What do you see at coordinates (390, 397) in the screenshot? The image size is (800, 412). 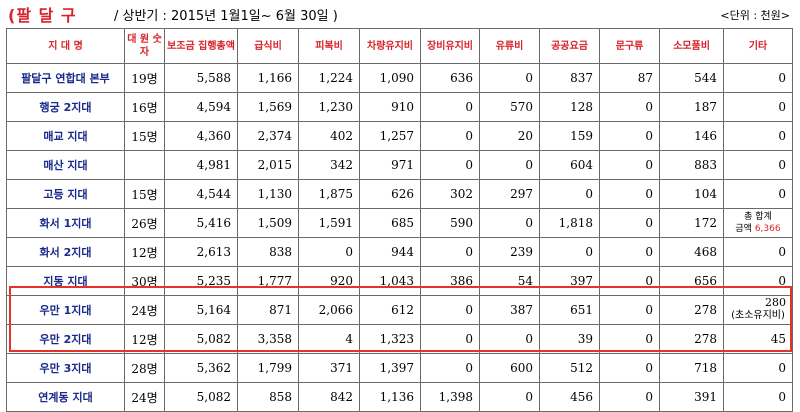 I see `vehicle-cell: 1,136` at bounding box center [390, 397].